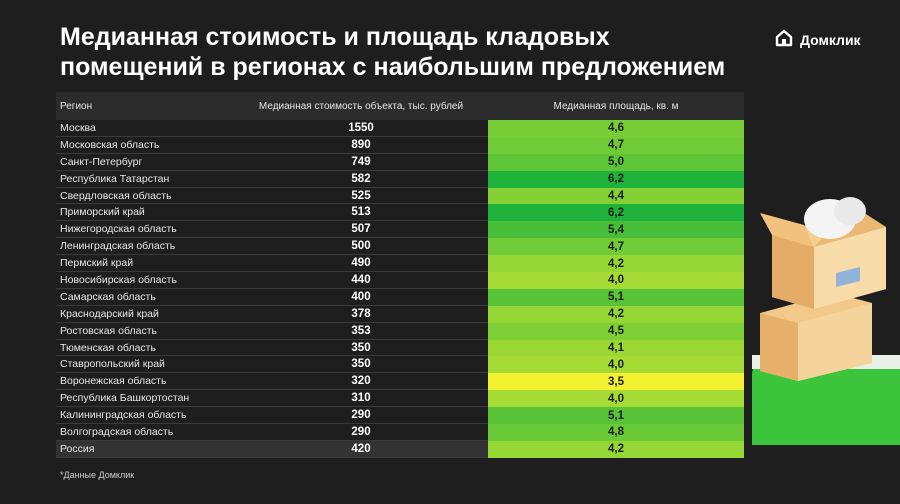 The image size is (900, 504). What do you see at coordinates (145, 145) in the screenshot?
I see `region-cell: Московская область` at bounding box center [145, 145].